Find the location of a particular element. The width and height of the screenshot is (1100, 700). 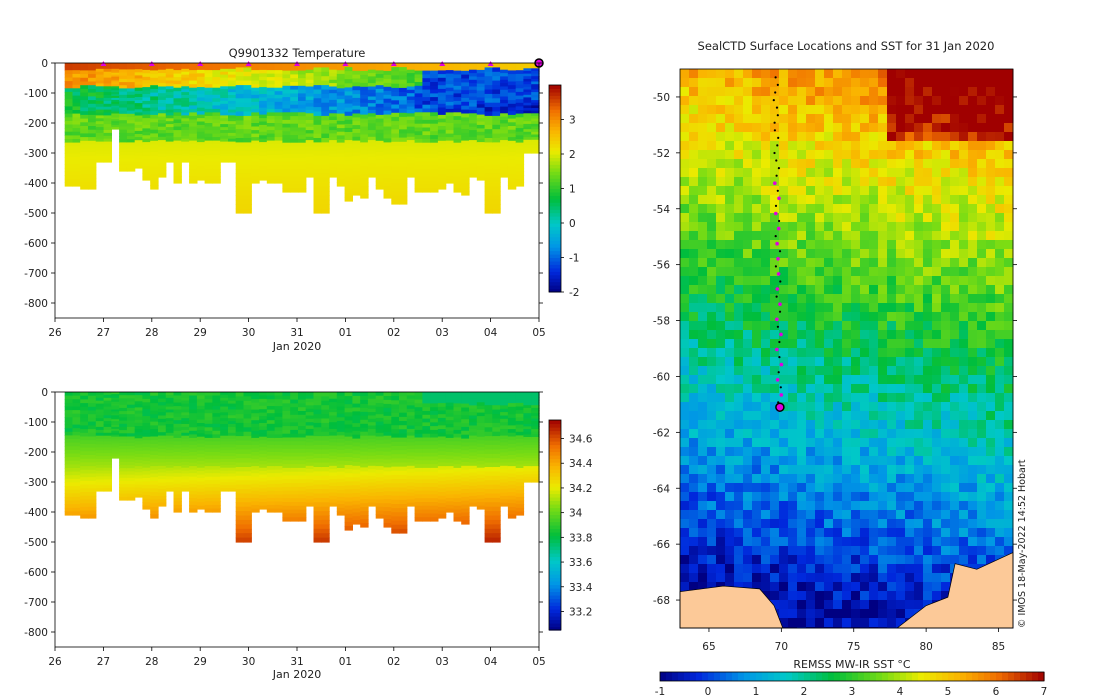

x-tick-label: 26 is located at coordinates (55, 333).